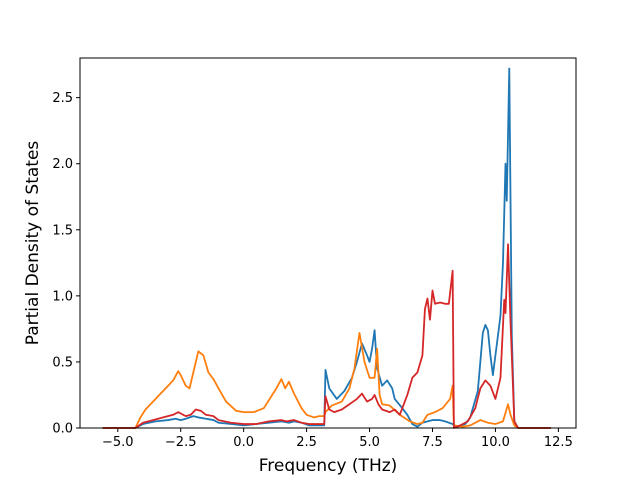 Image resolution: width=640 pixels, height=480 pixels. What do you see at coordinates (495, 442) in the screenshot?
I see `x-tick-label: 10.0` at bounding box center [495, 442].